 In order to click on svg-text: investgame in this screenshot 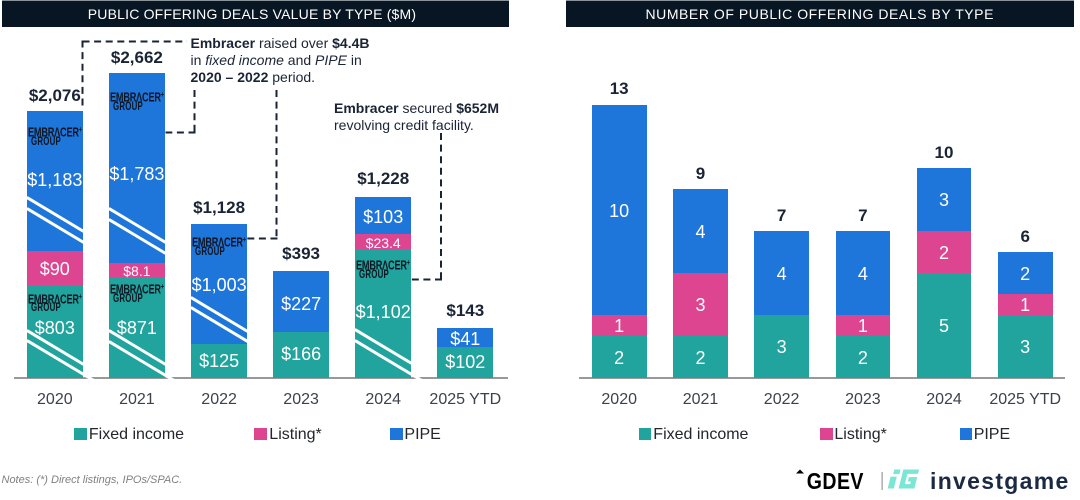, I will do `click(1000, 481)`.